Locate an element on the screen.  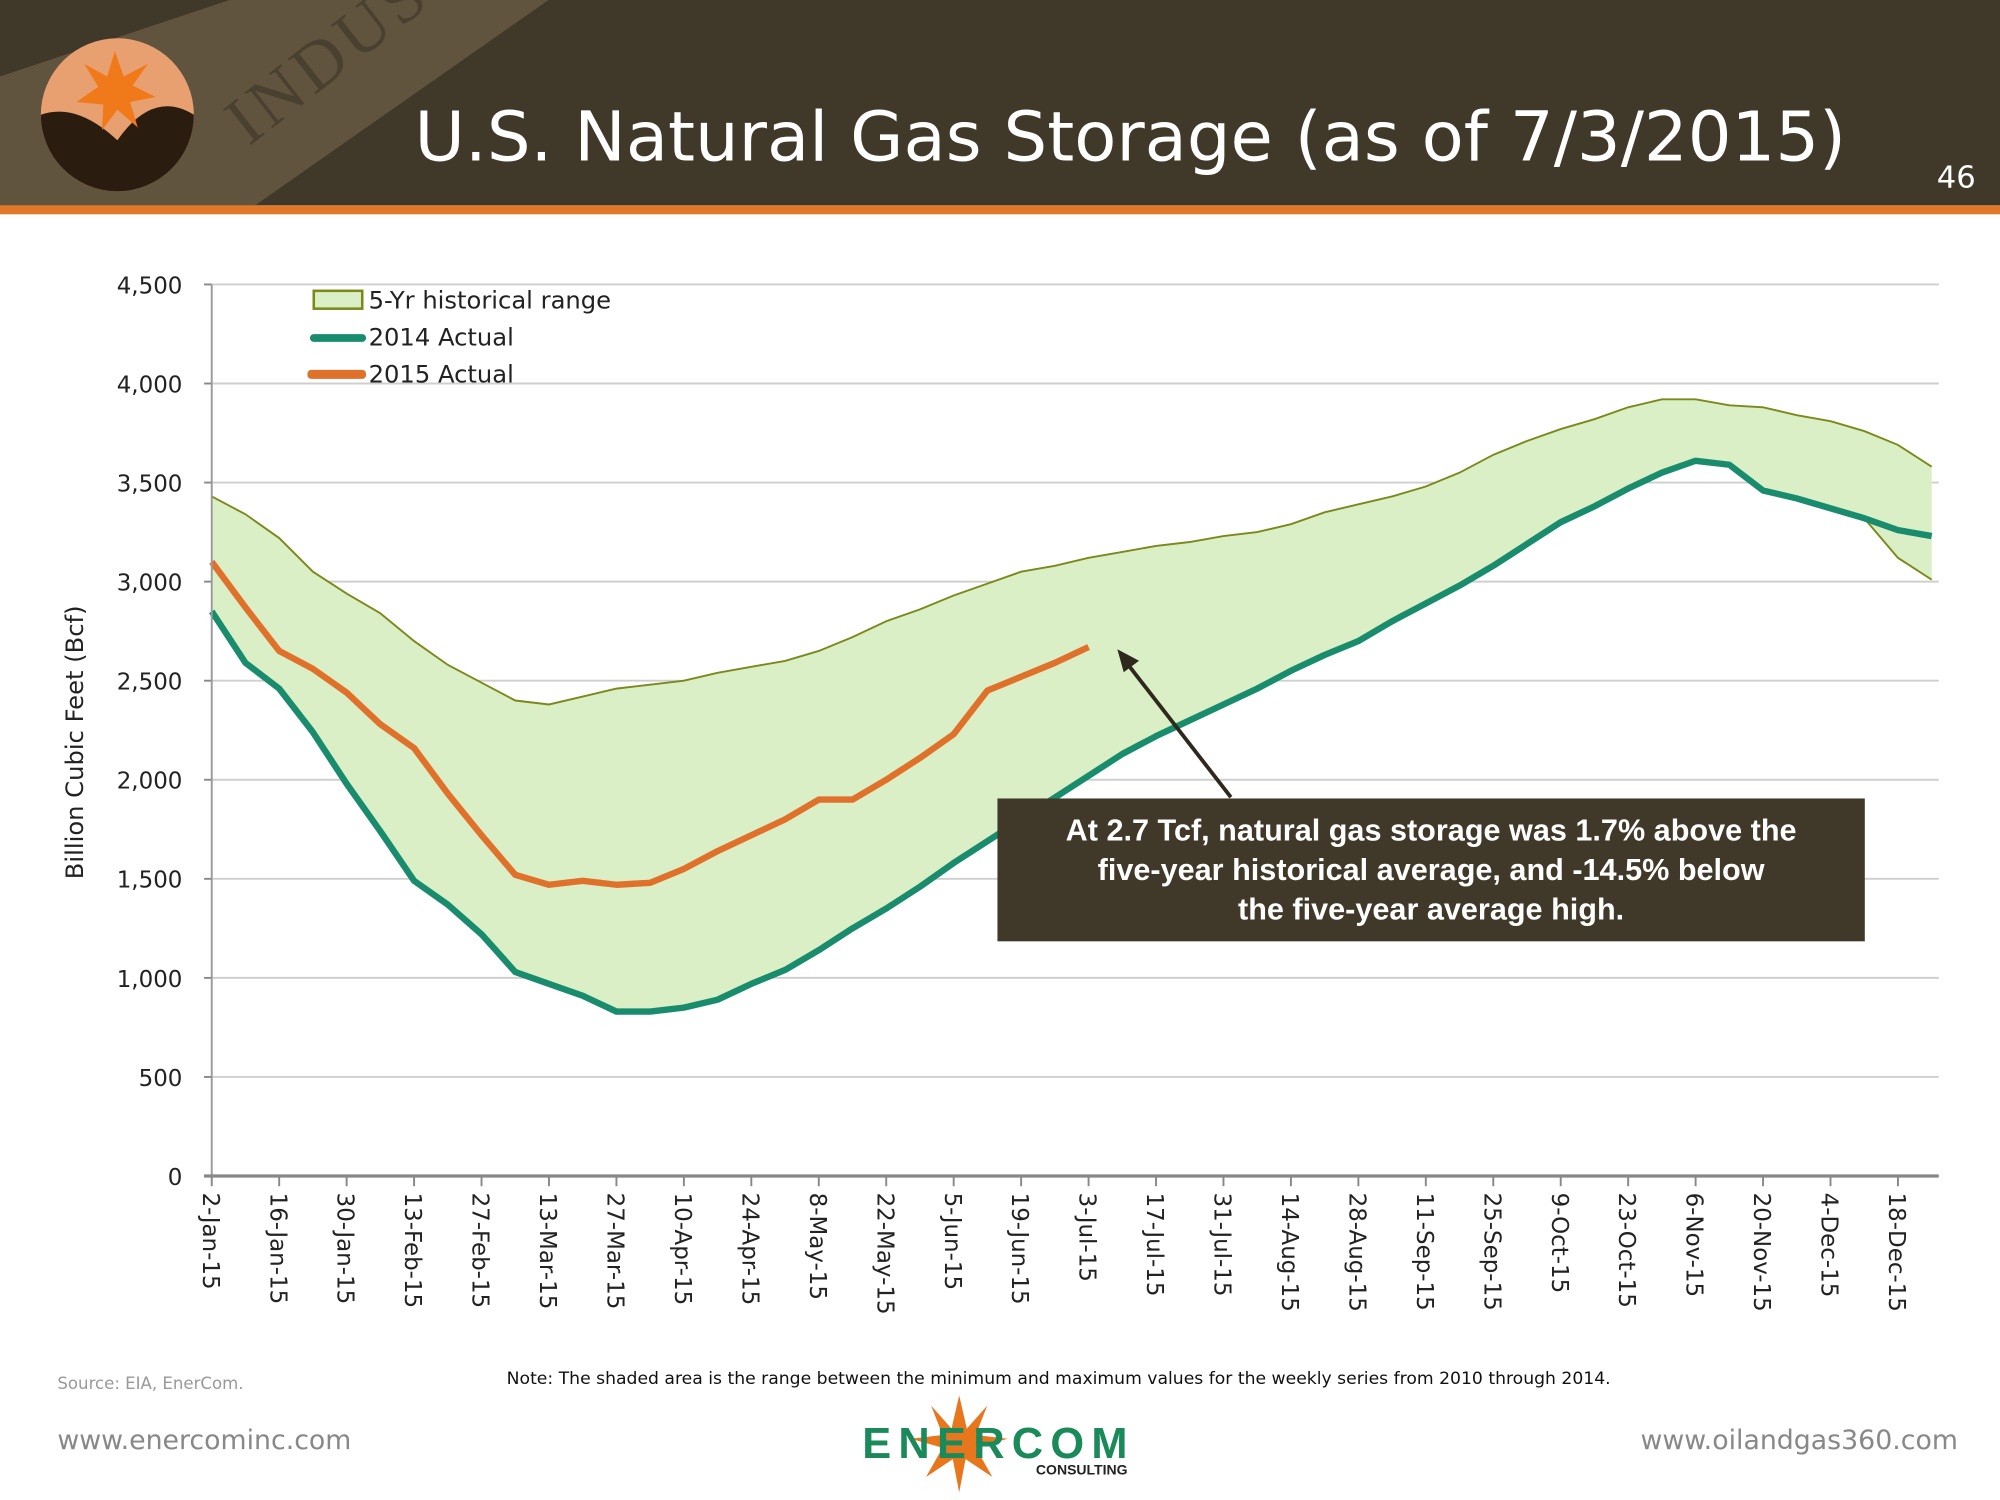
callout-line-3: the five-year average high. is located at coordinates (1431, 910).